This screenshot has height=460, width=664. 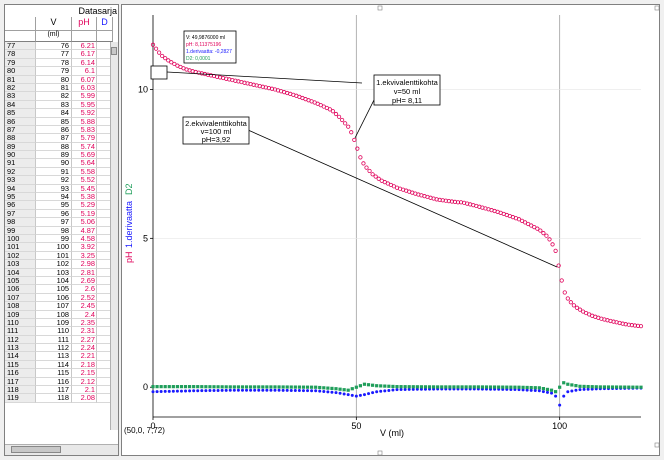 I want to click on table-row: 101 100 3.92, so click(x=59, y=247).